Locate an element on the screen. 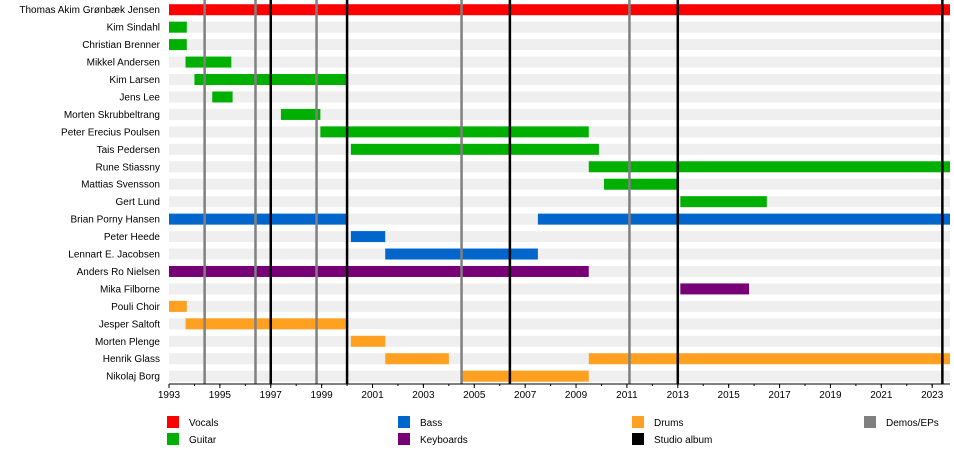 This screenshot has width=954, height=458. x-tick-label: 2023 is located at coordinates (932, 395).